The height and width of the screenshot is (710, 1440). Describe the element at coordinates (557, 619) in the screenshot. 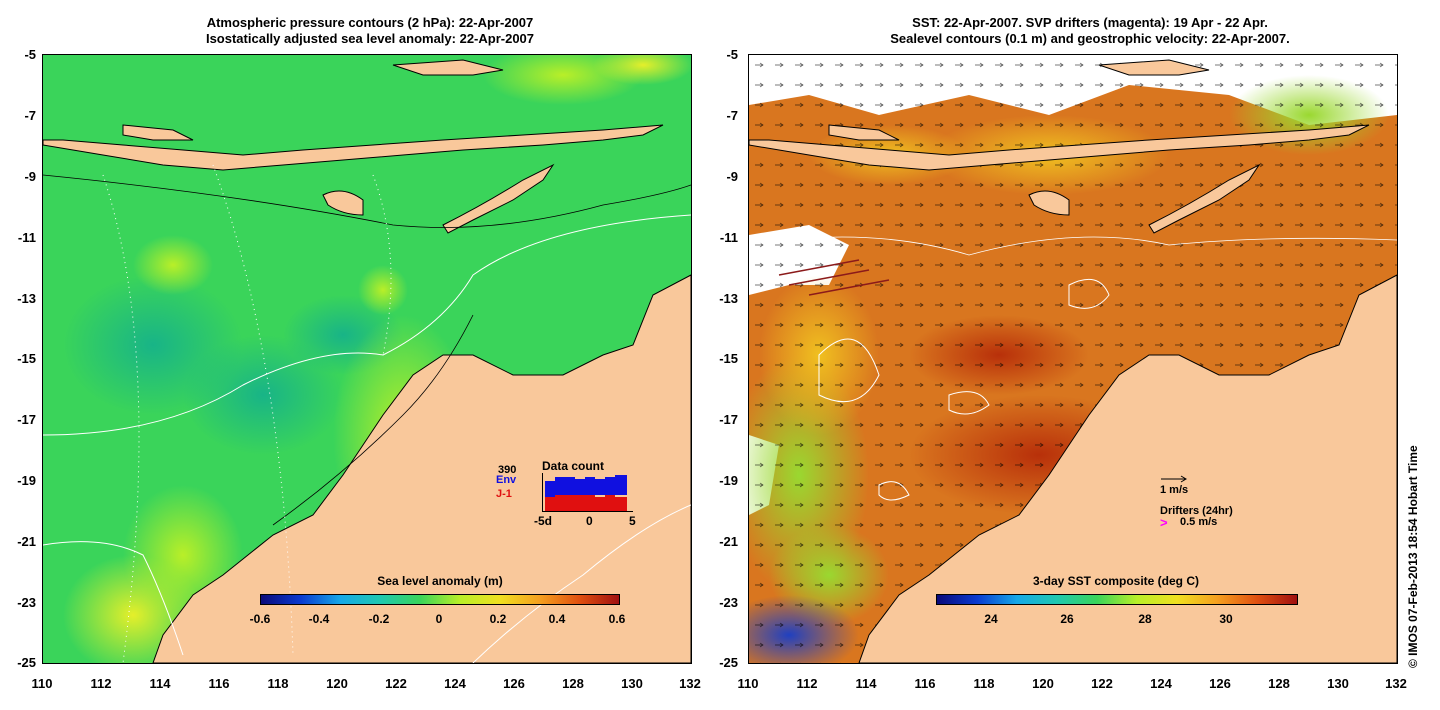

I see `sla-colorbar-tick: 0.4` at that location.